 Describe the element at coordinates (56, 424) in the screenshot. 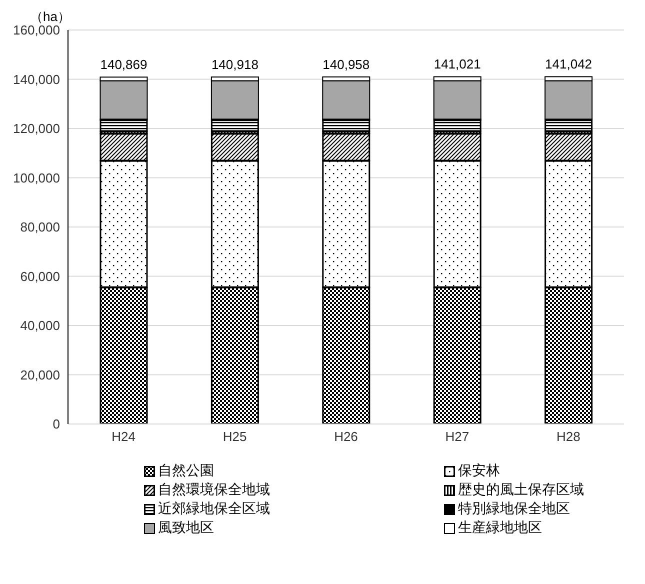

I see `y-tick-label: 0` at that location.